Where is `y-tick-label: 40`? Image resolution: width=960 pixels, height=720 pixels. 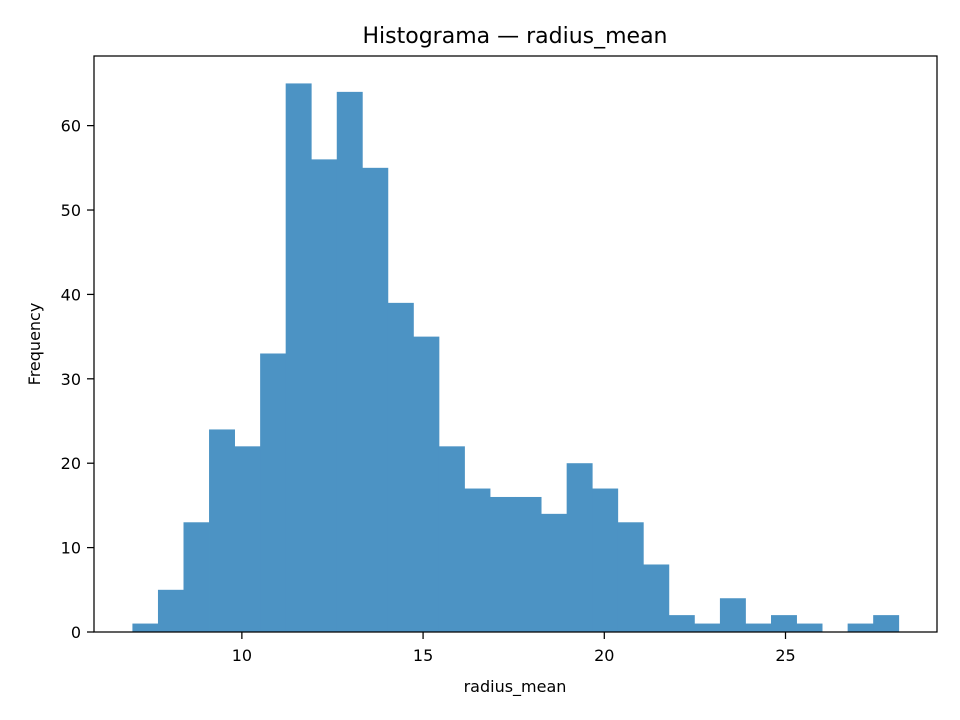 y-tick-label: 40 is located at coordinates (71, 294).